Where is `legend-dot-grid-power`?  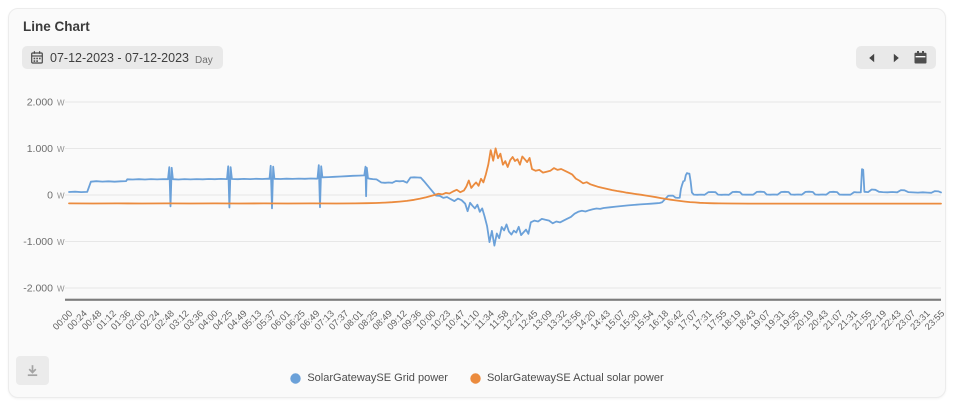
legend-dot-grid-power is located at coordinates (296, 378).